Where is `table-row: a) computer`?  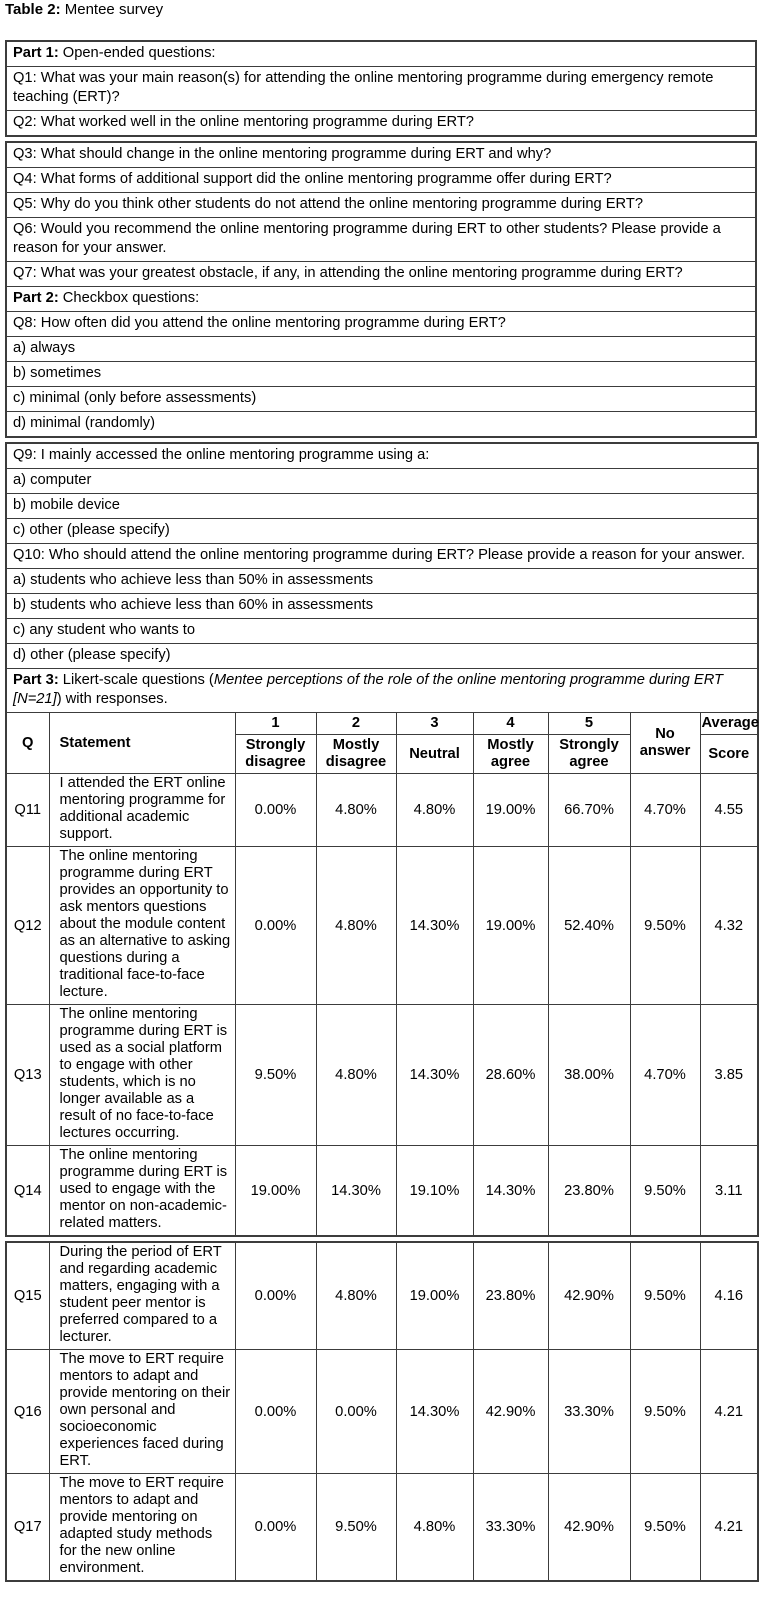 table-row: a) computer is located at coordinates (382, 481).